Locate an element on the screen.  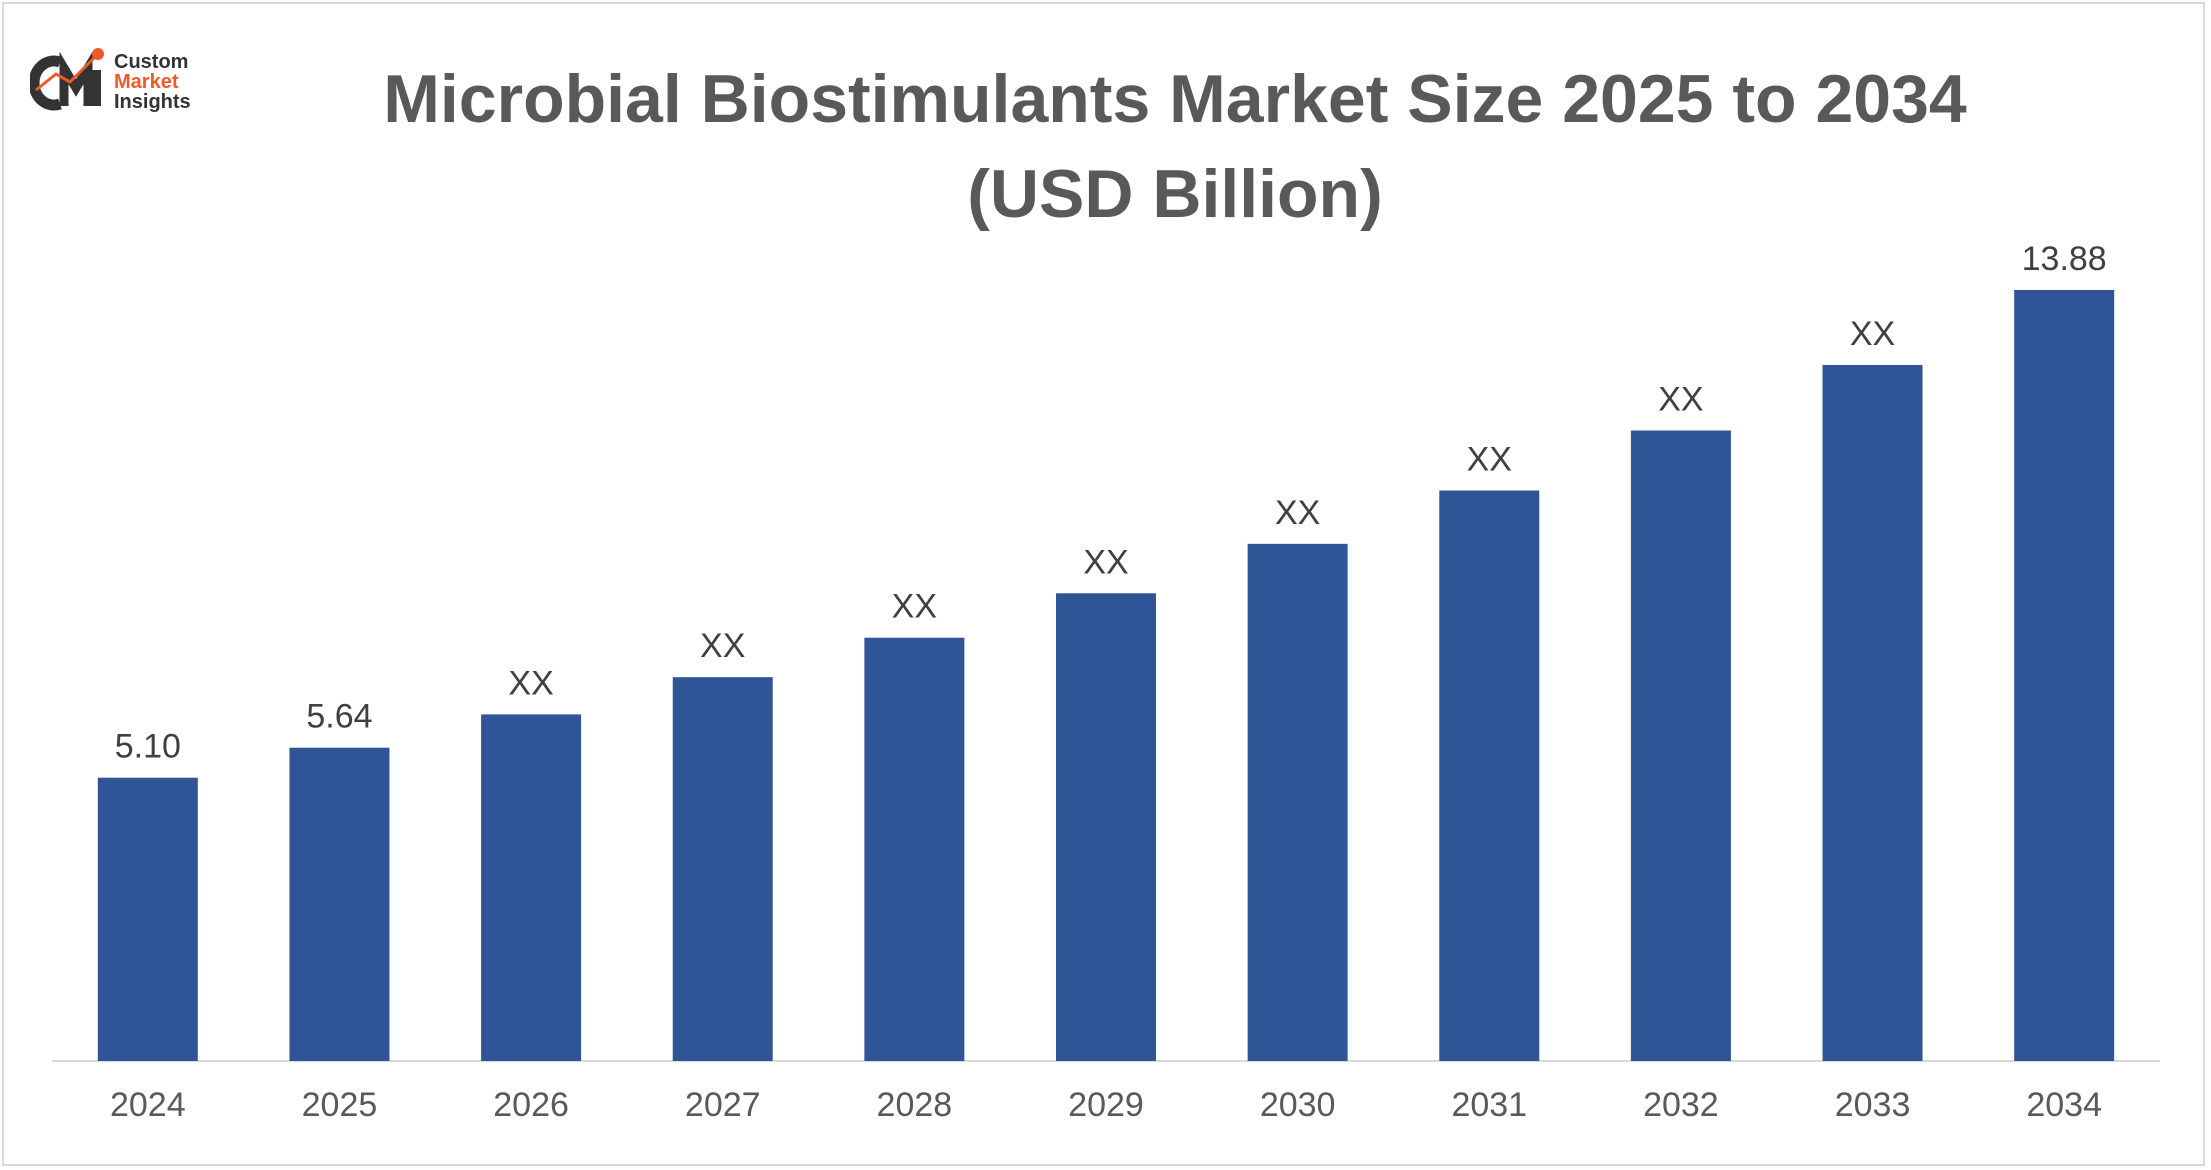
data-label-2027: XX is located at coordinates (722, 646).